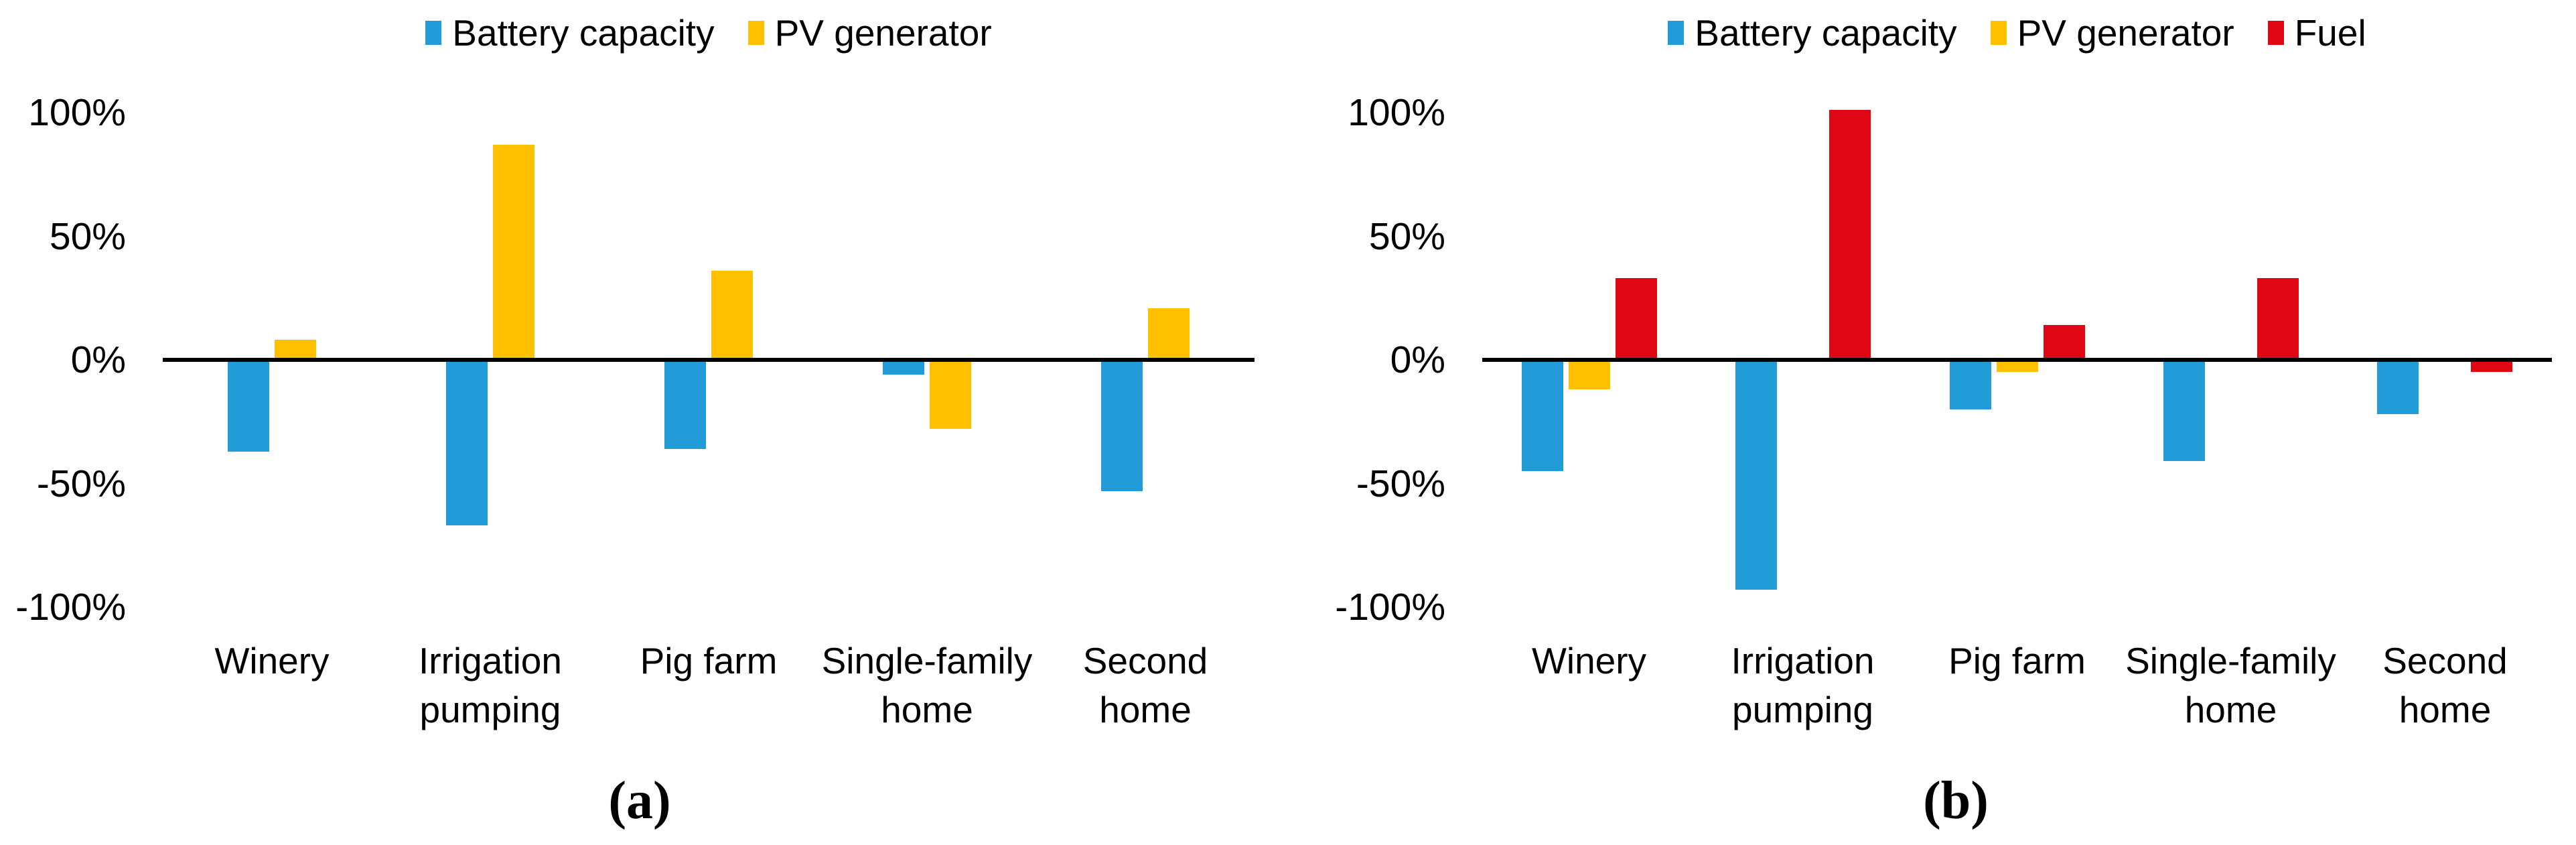 The image size is (2576, 845). I want to click on bar-fuel-second-home, so click(2491, 366).